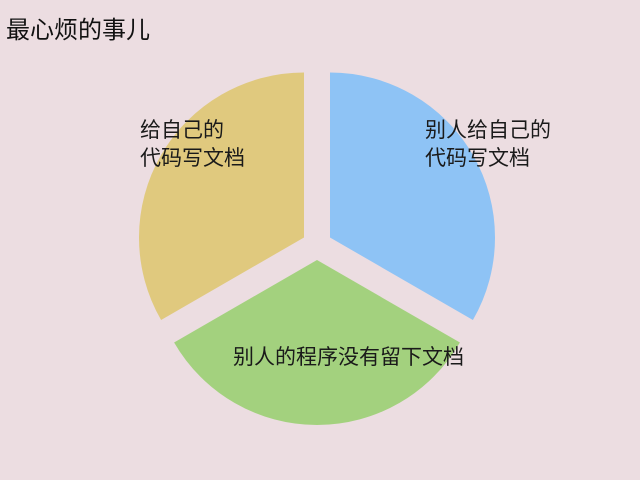 This screenshot has height=480, width=640. I want to click on pie-slice-label-1: 别人的程序没有留下文档, so click(348, 357).